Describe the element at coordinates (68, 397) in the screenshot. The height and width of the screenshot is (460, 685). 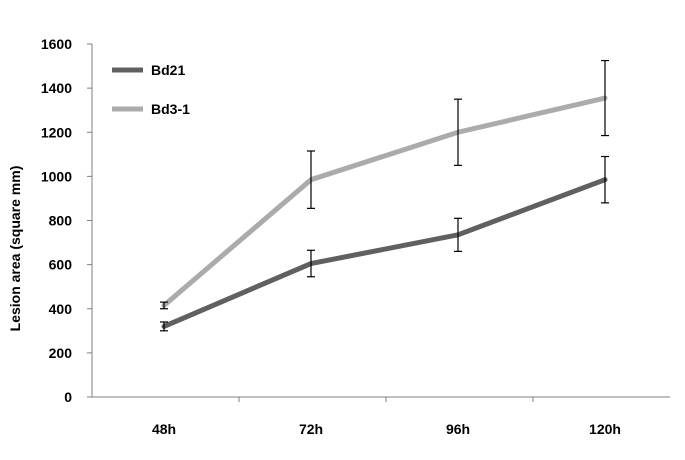
I see `y-tick-label: 0` at that location.